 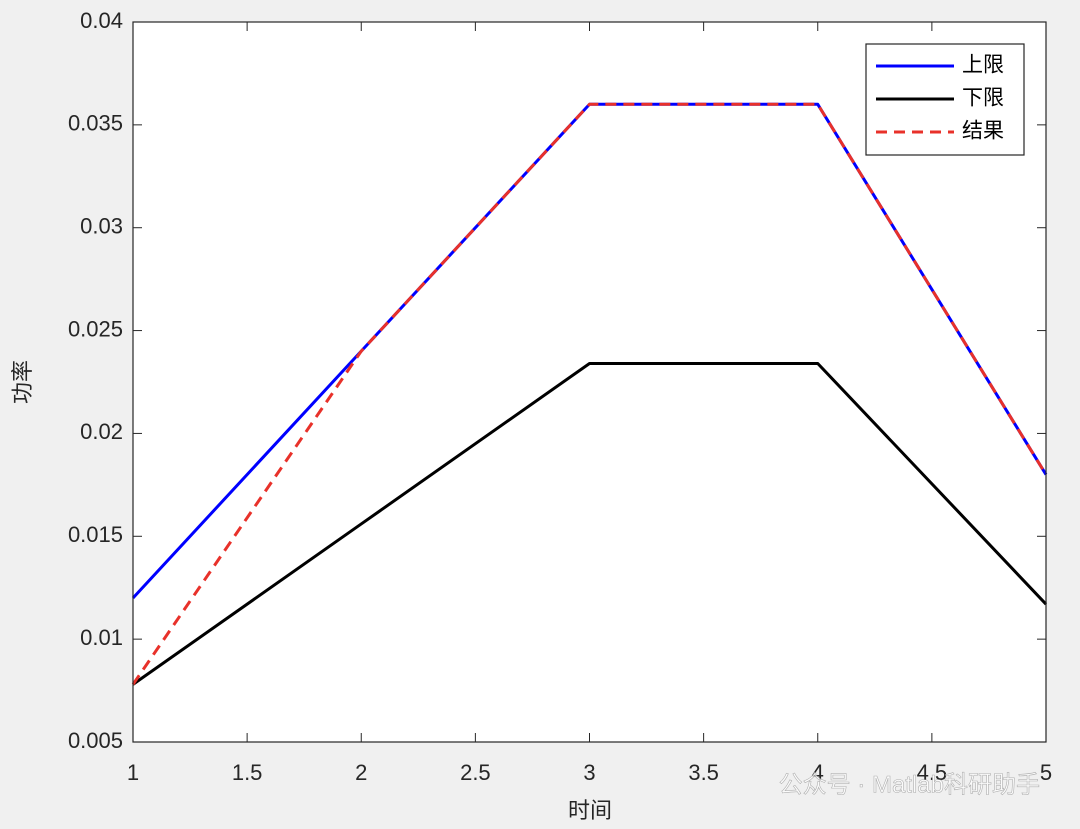 I want to click on watermark: 公众号 · Matlab科研助手, so click(x=909, y=784).